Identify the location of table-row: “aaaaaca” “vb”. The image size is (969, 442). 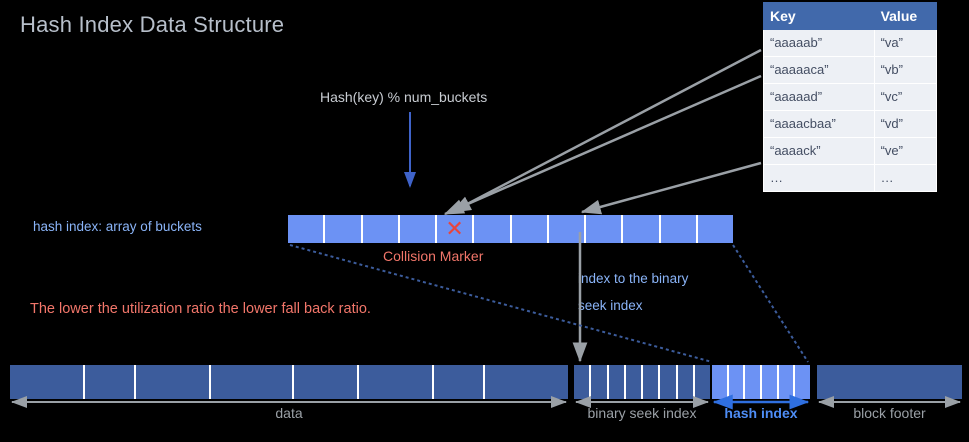
(850, 70).